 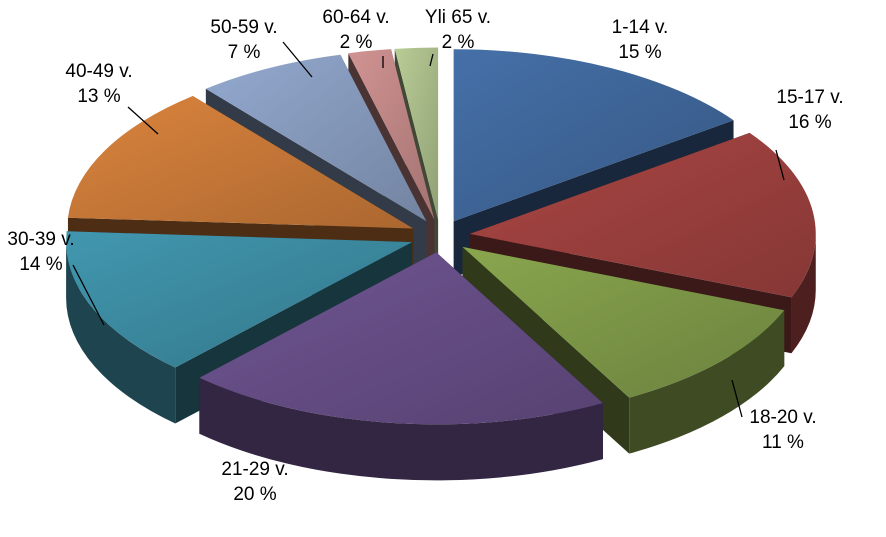 What do you see at coordinates (243, 27) in the screenshot?
I see `slice-name: 50-59 v.` at bounding box center [243, 27].